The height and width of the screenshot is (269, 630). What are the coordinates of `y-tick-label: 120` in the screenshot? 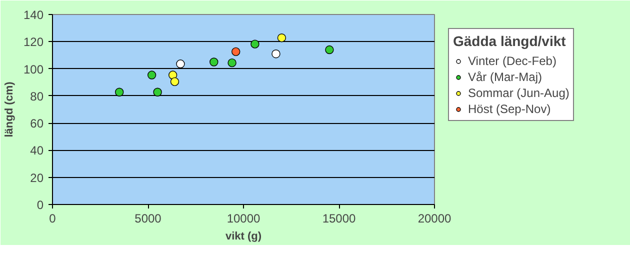 It's located at (33, 42).